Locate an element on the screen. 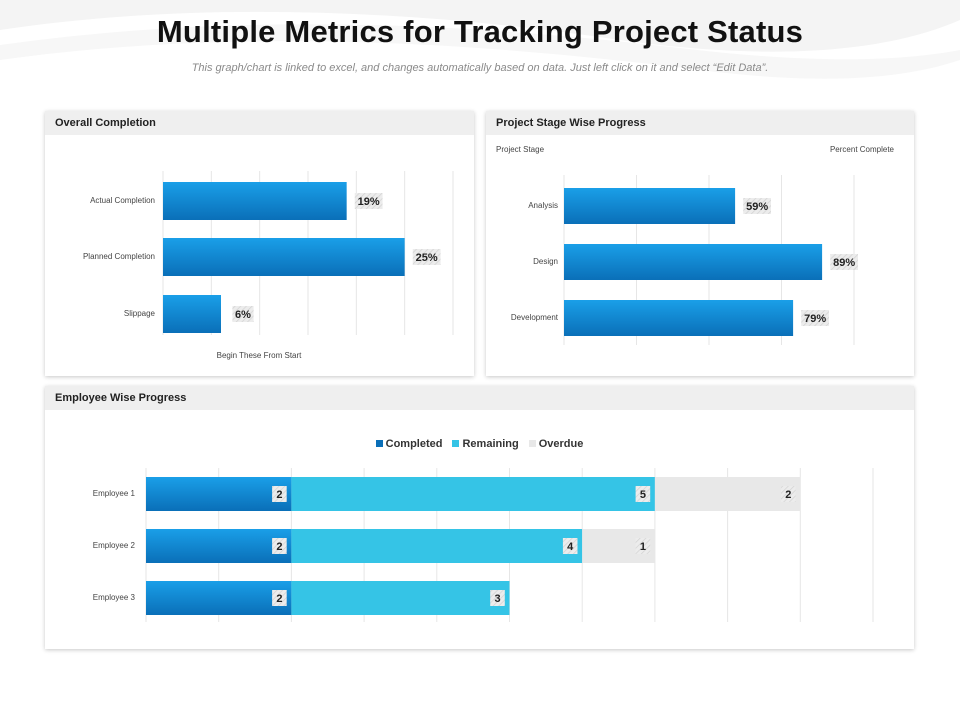 This screenshot has height=720, width=960. category-label: Design is located at coordinates (545, 261).